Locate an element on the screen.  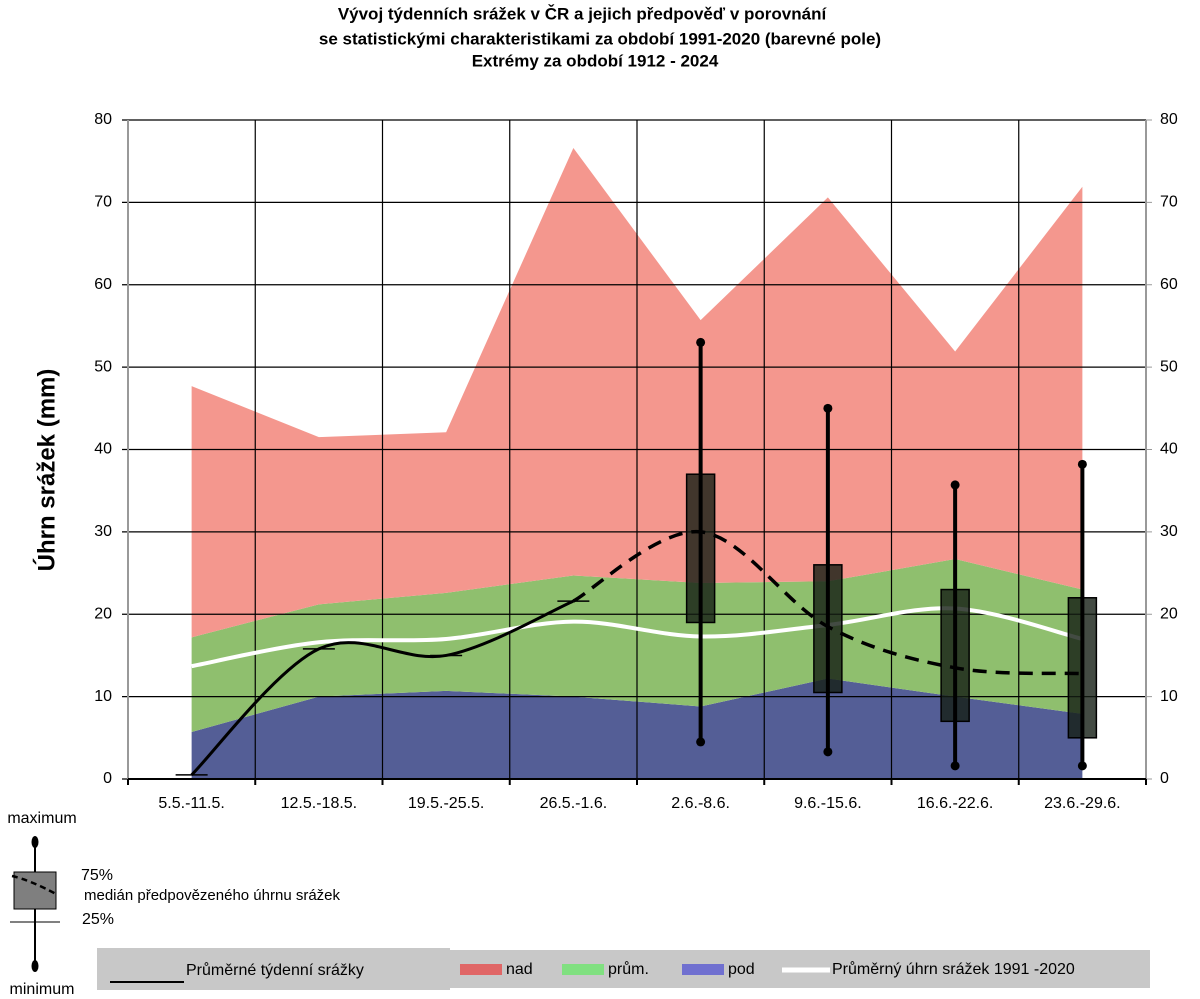
y2-tick-label: 60 is located at coordinates (1169, 284).